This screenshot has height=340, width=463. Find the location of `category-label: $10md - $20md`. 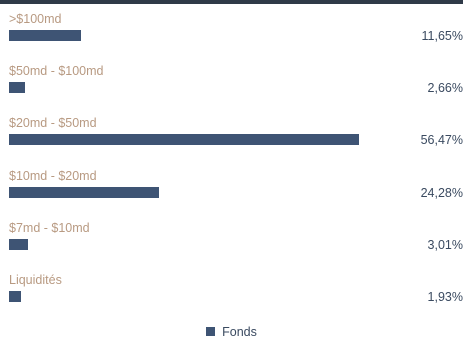

category-label: $10md - $20md is located at coordinates (53, 175).